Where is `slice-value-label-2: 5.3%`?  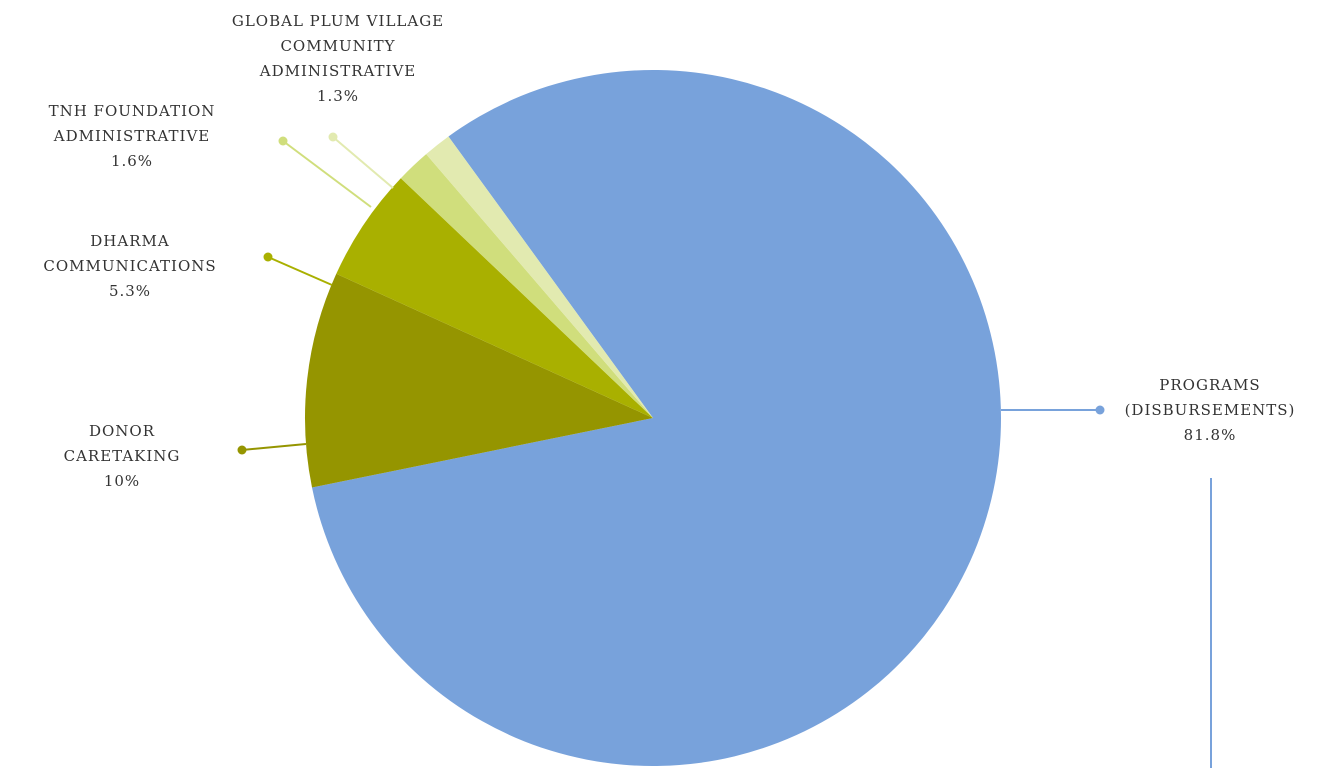
slice-value-label-2: 5.3% is located at coordinates (130, 291).